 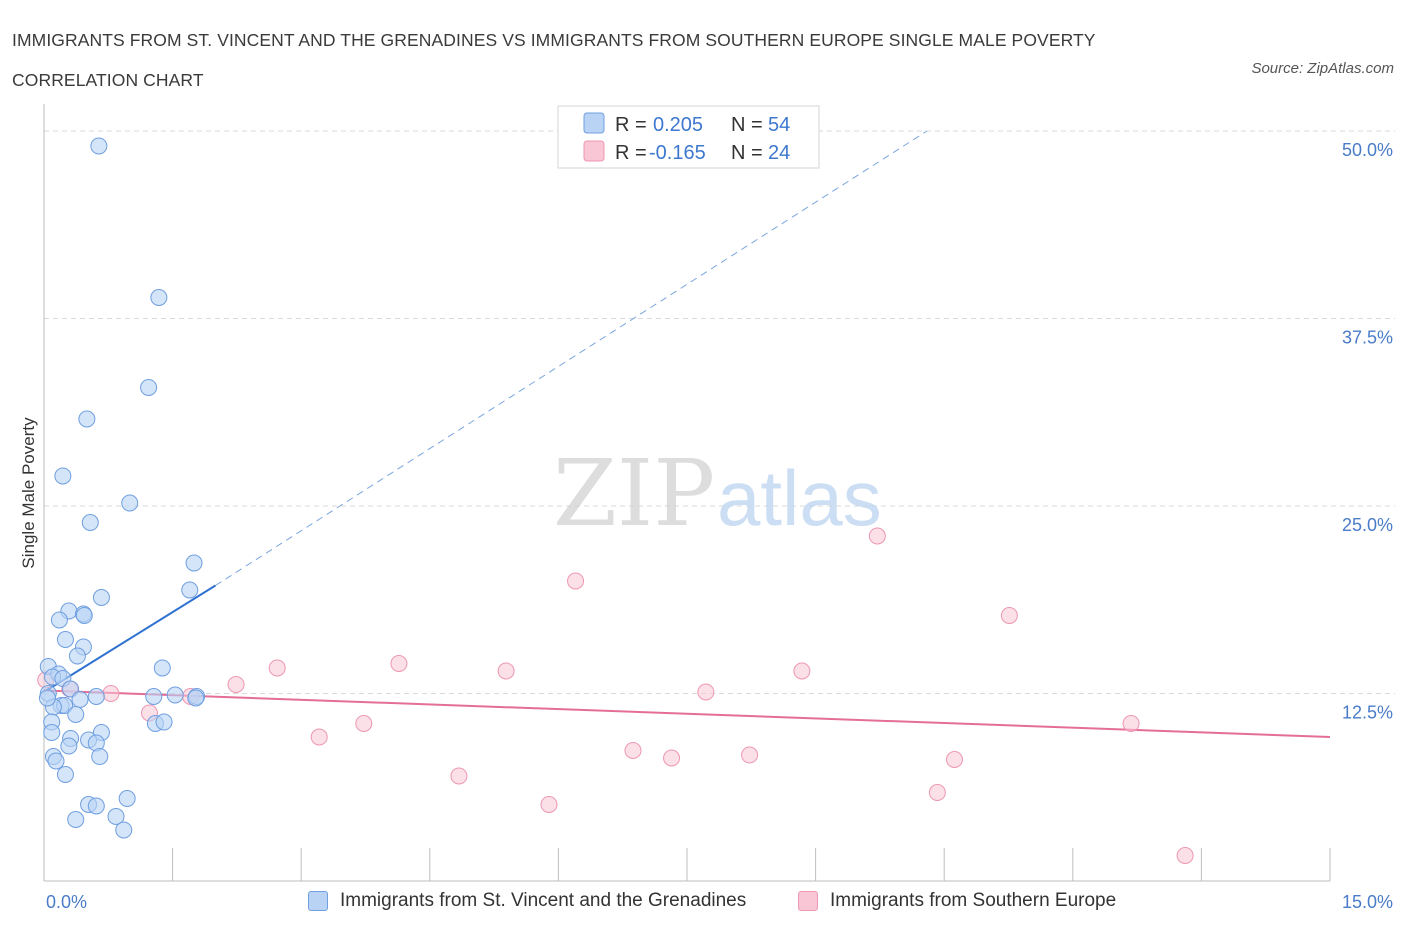 I want to click on bottom-legend-item-pink: Immigrants from Southern Europe, so click(x=957, y=901).